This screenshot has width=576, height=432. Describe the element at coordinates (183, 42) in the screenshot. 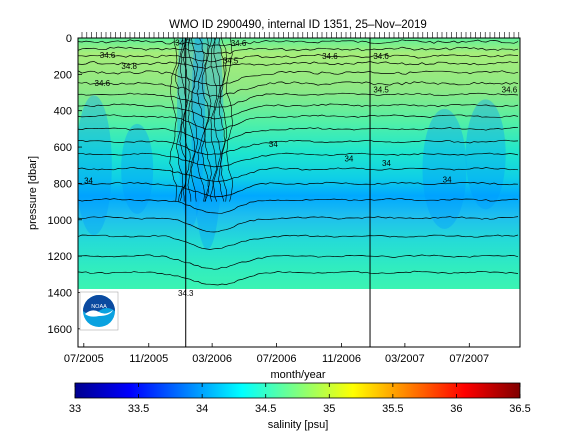

I see `contour-label: 34.7` at that location.